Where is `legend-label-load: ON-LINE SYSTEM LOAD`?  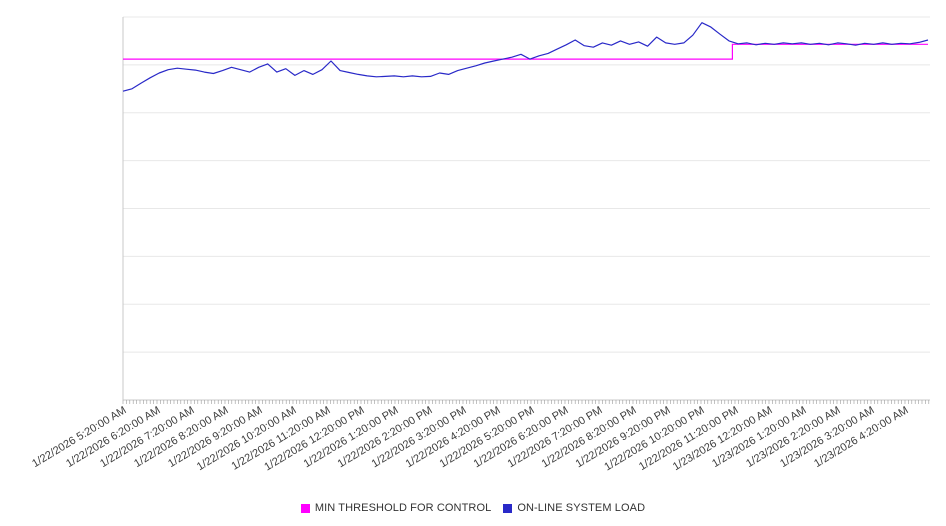
legend-label-load: ON-LINE SYSTEM LOAD is located at coordinates (581, 508).